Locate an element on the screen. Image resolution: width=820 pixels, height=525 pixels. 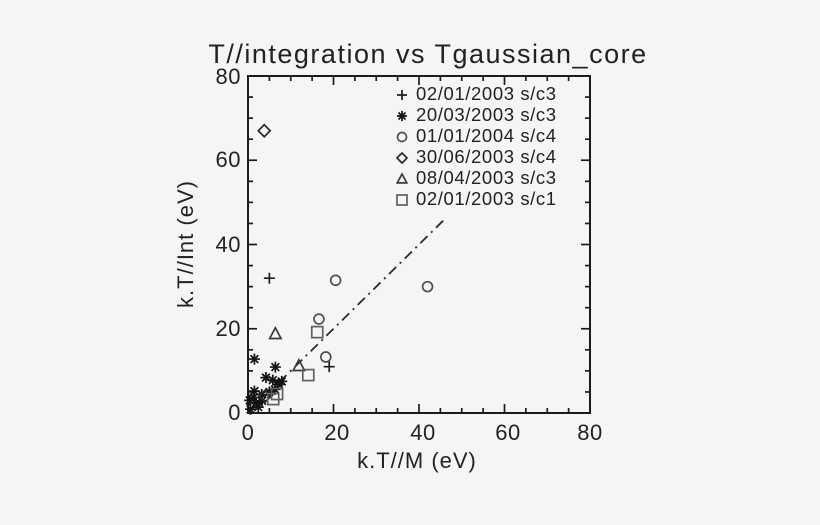
circle-marker-icon is located at coordinates (402, 136).